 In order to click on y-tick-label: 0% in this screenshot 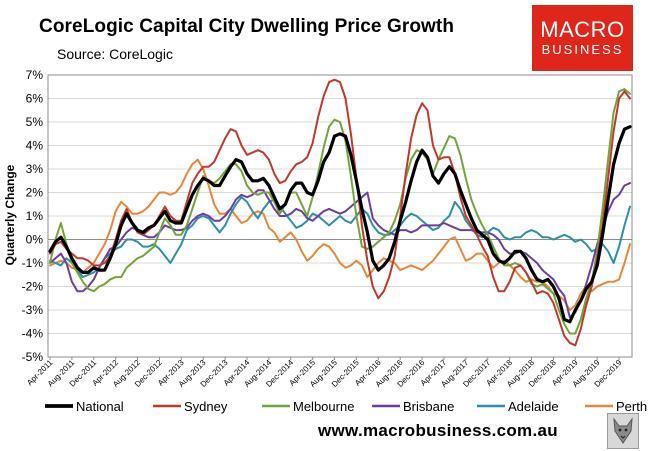, I will do `click(35, 240)`.